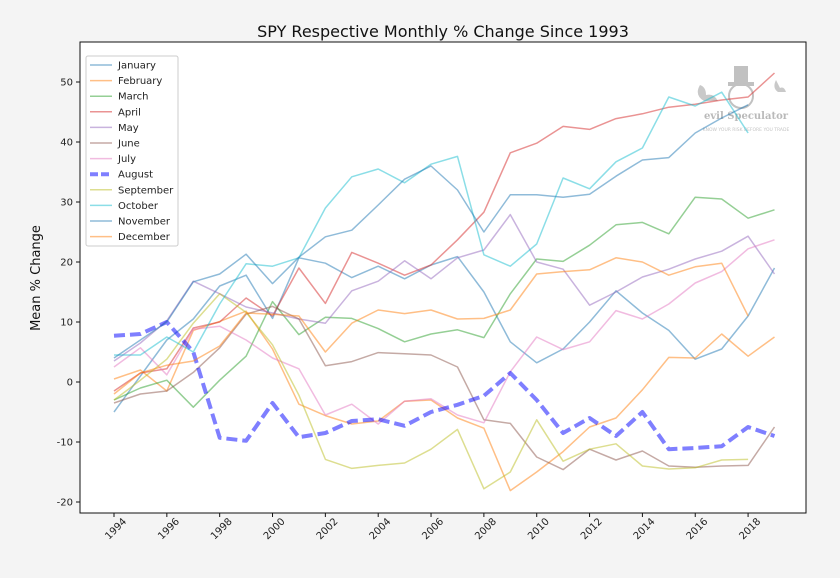 Image resolution: width=840 pixels, height=578 pixels. I want to click on x-tick-label: 1994, so click(116, 529).